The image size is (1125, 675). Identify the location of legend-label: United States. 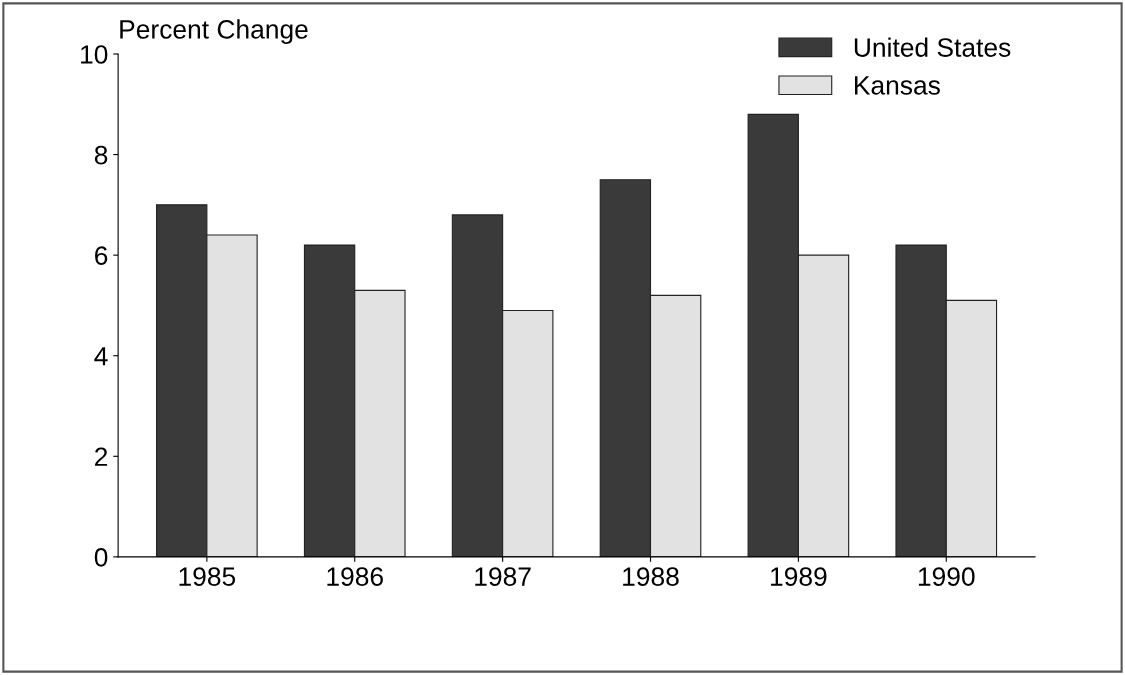
(932, 47).